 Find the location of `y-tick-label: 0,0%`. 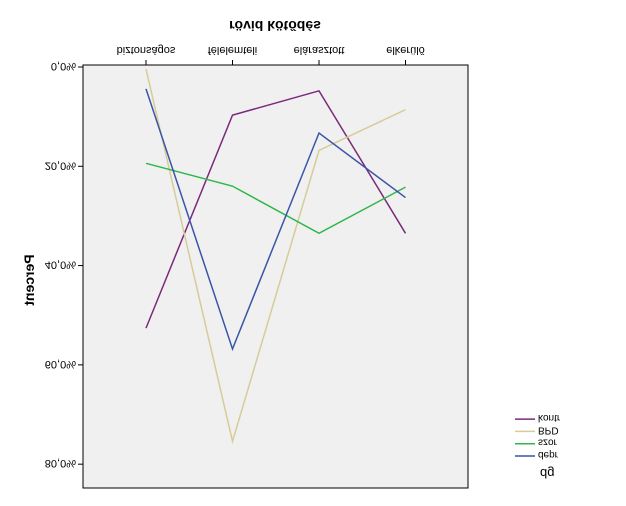

y-tick-label: 0,0% is located at coordinates (63, 66).